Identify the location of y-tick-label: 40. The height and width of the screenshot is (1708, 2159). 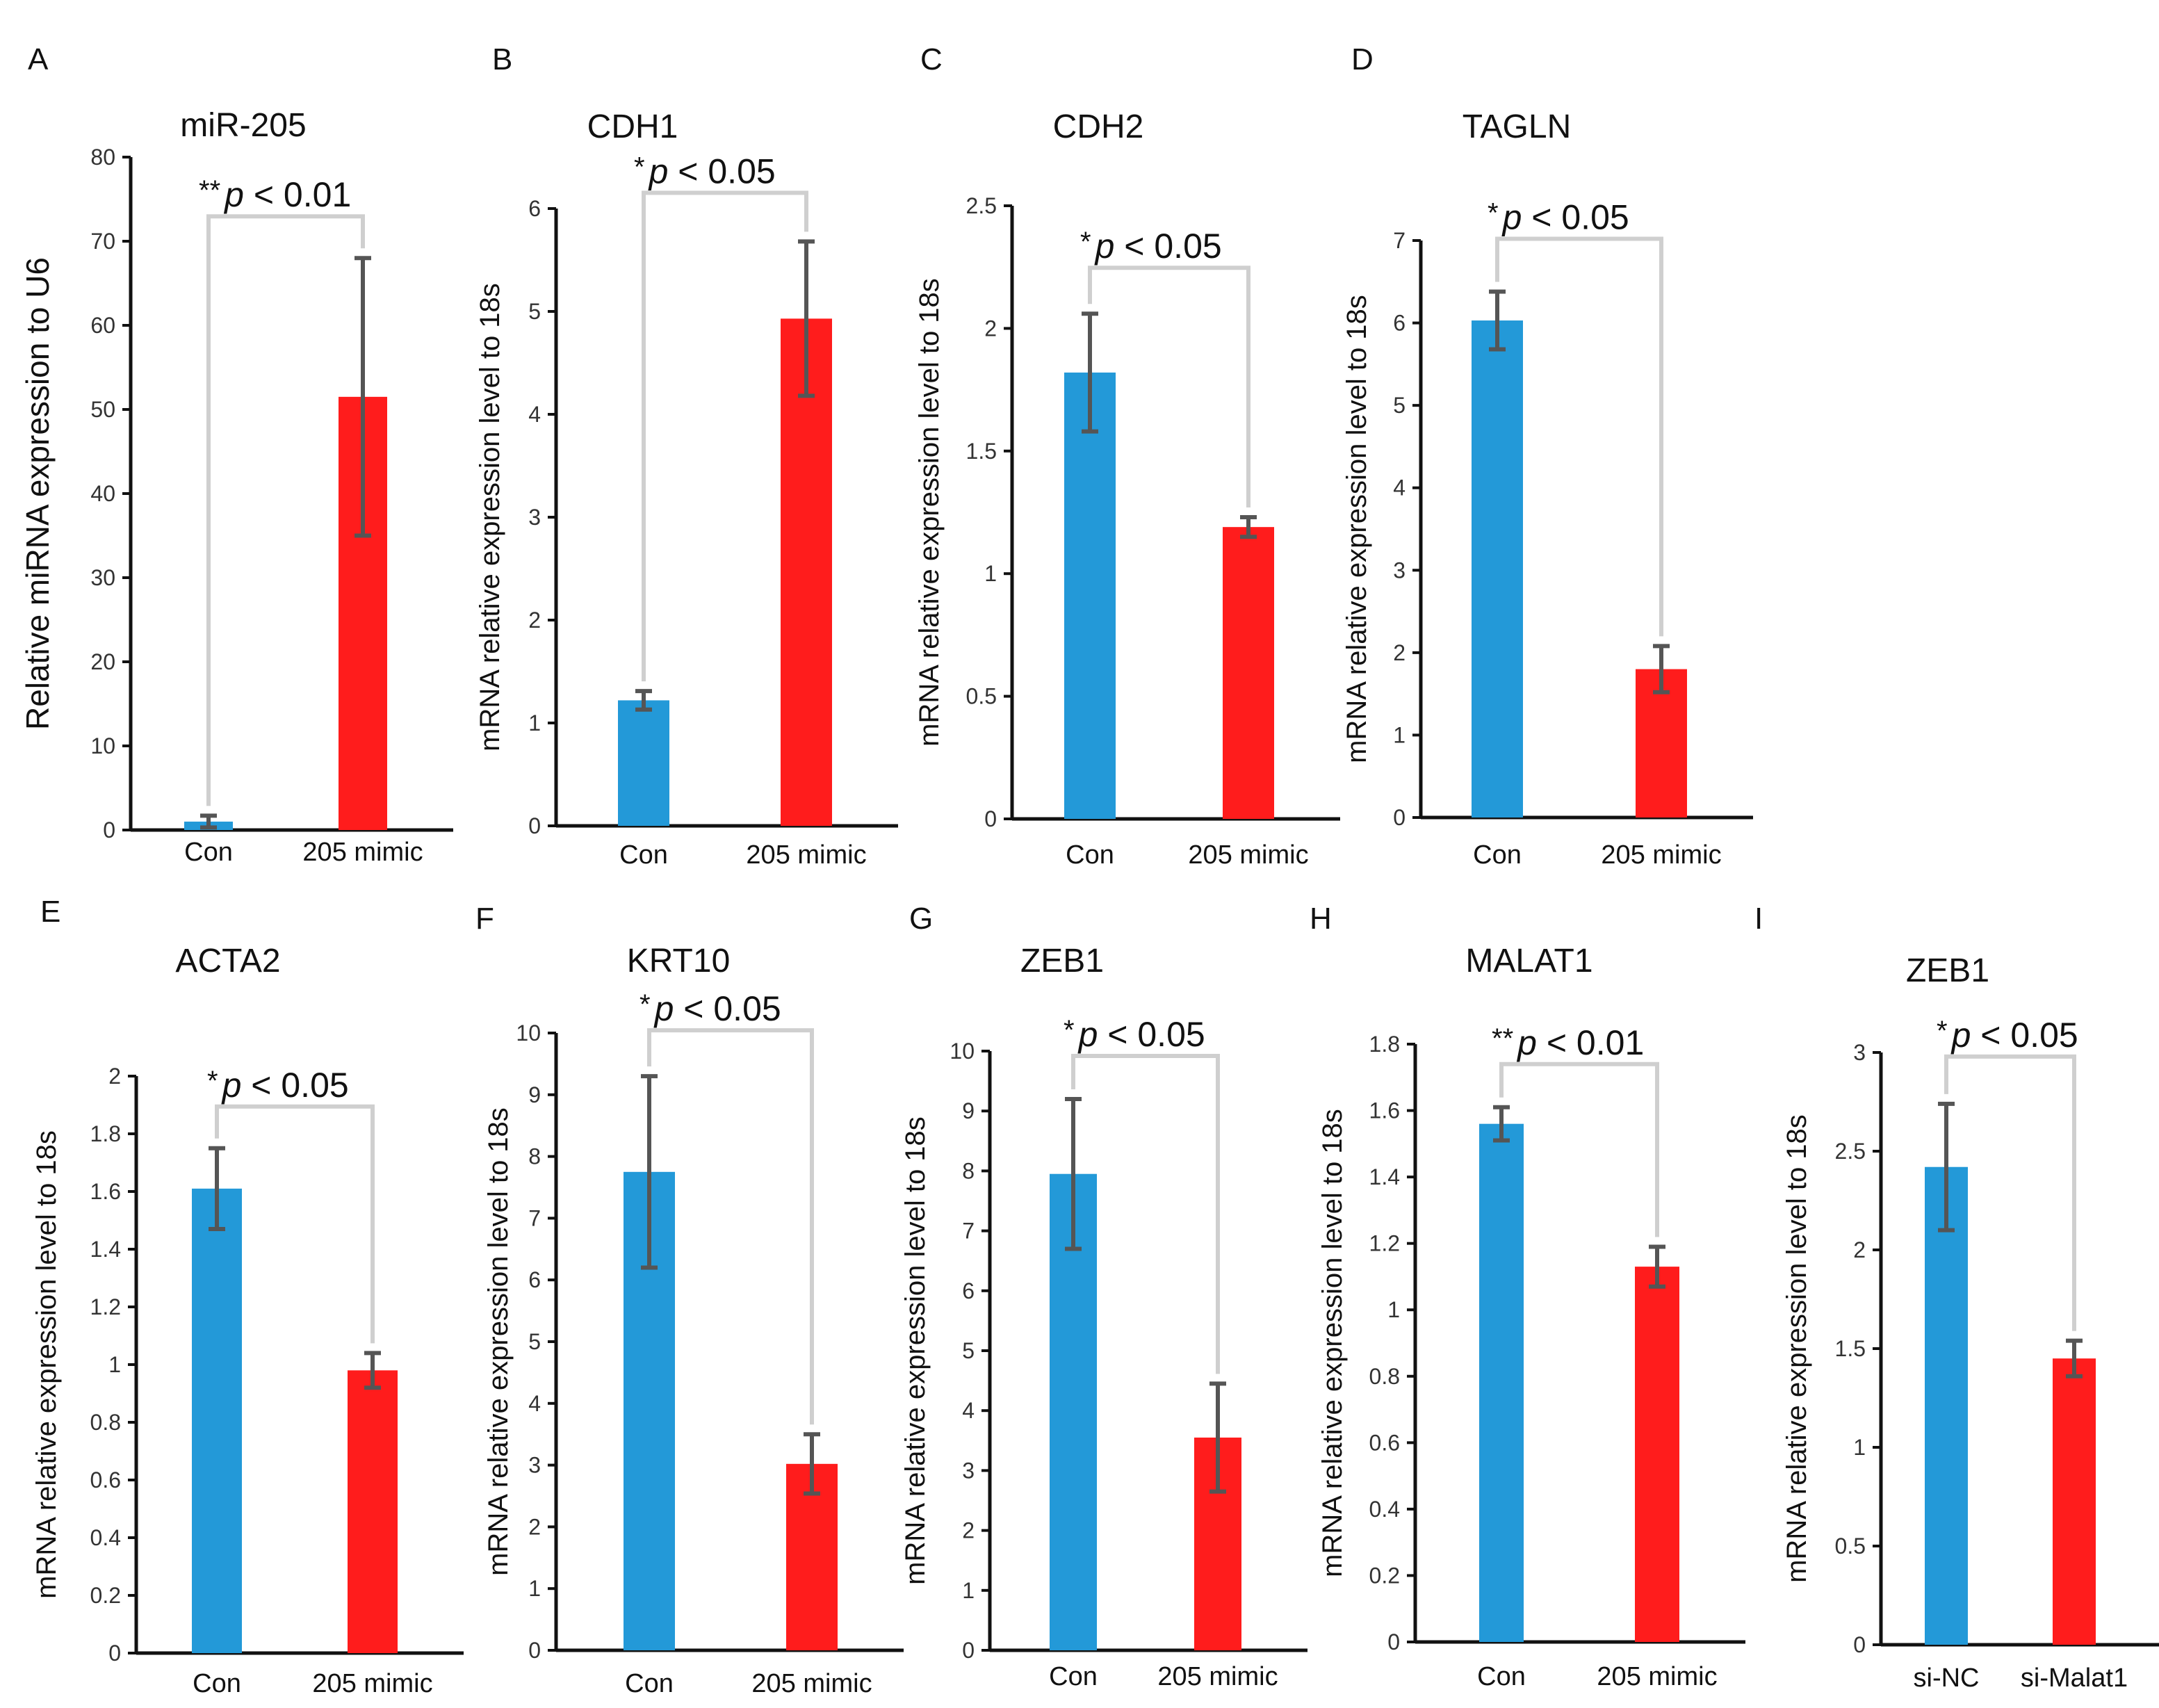
(103, 494).